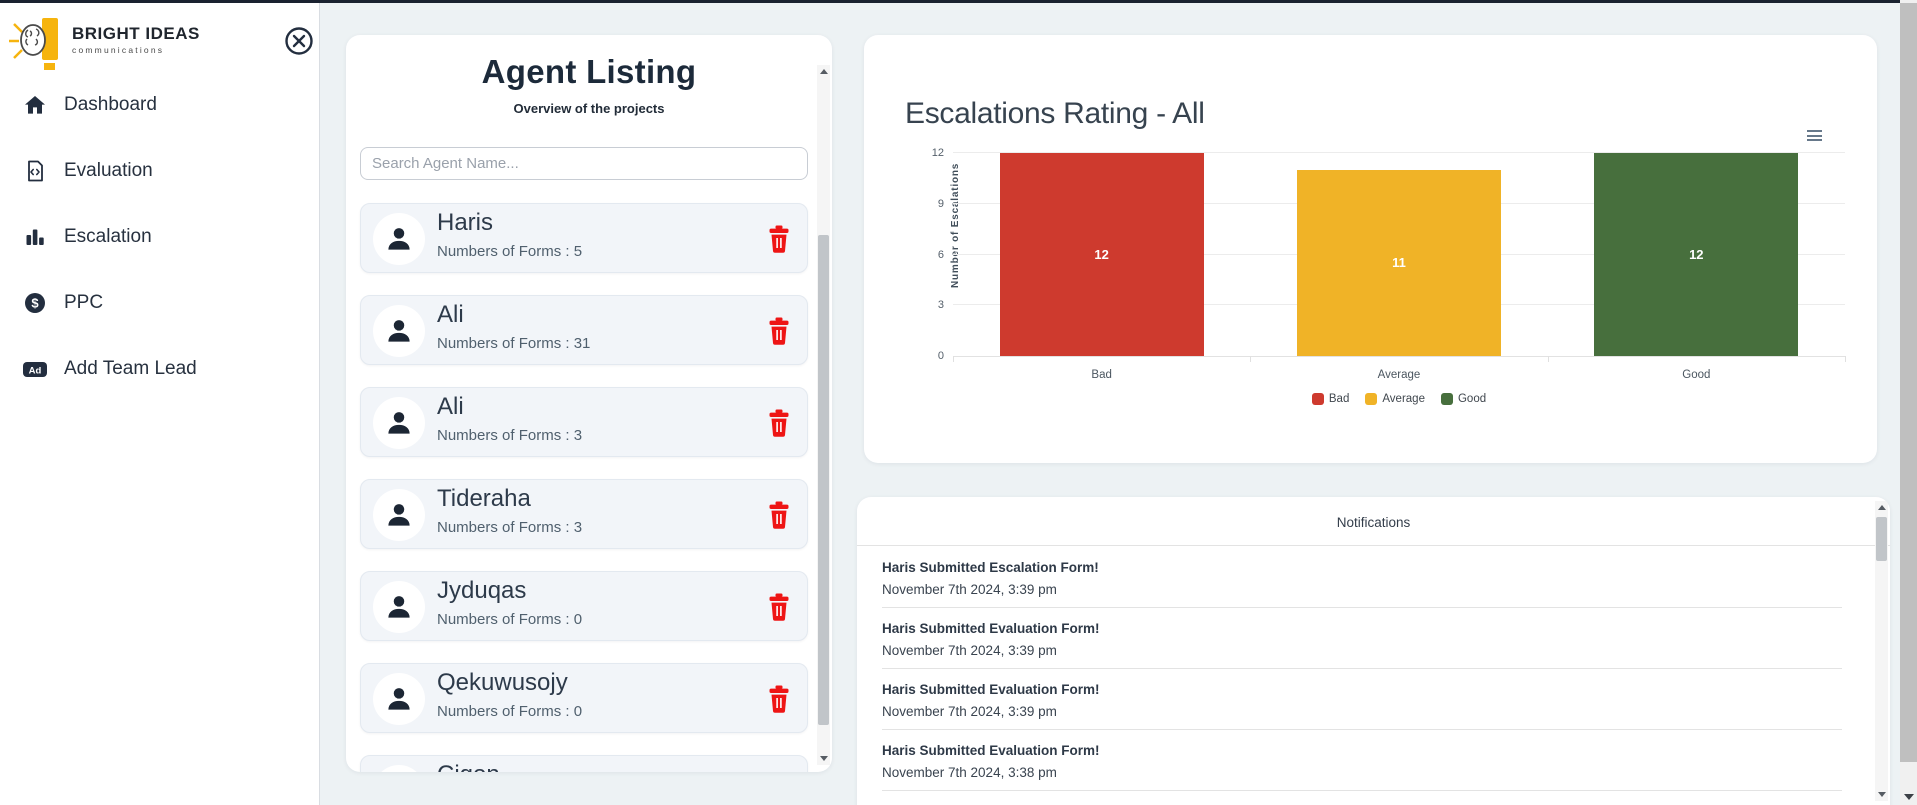 The image size is (1917, 805). Describe the element at coordinates (510, 711) in the screenshot. I see `agent-forms-count: Numbers of Forms : 0` at that location.